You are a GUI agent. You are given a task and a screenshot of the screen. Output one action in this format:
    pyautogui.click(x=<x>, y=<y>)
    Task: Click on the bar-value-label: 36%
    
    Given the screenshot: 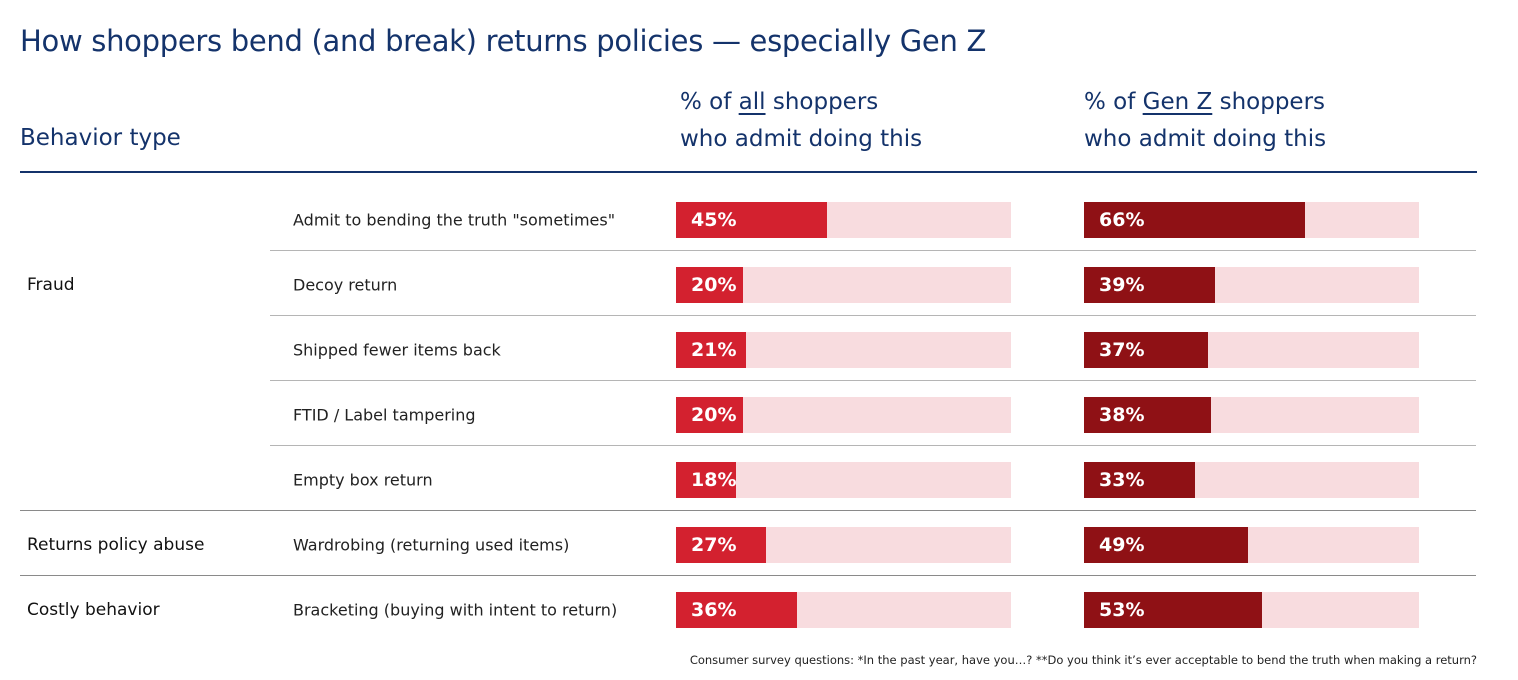 What is the action you would take?
    pyautogui.click(x=714, y=610)
    